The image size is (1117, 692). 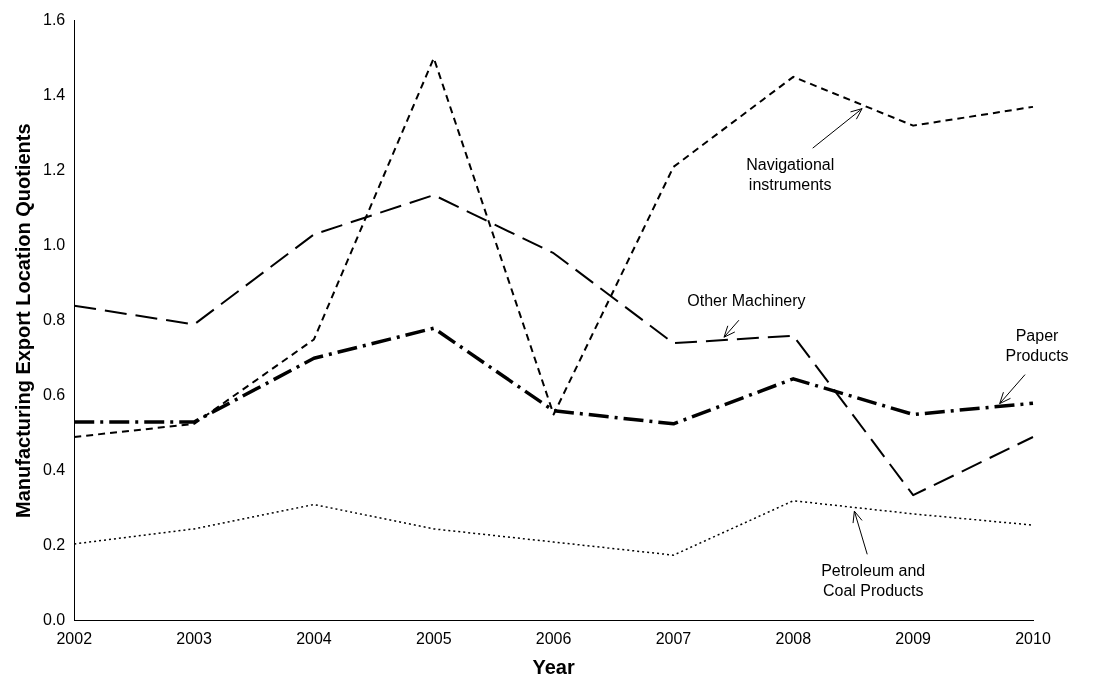 I want to click on text: Navigational instruments, so click(x=790, y=175).